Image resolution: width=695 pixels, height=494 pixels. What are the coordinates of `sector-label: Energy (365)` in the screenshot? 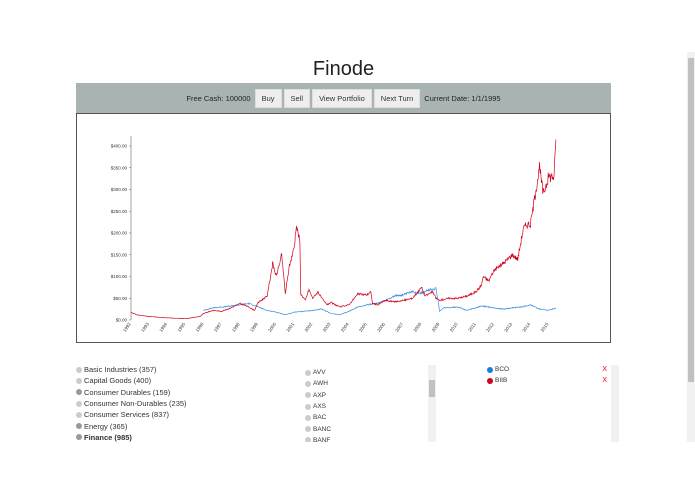 It's located at (106, 426).